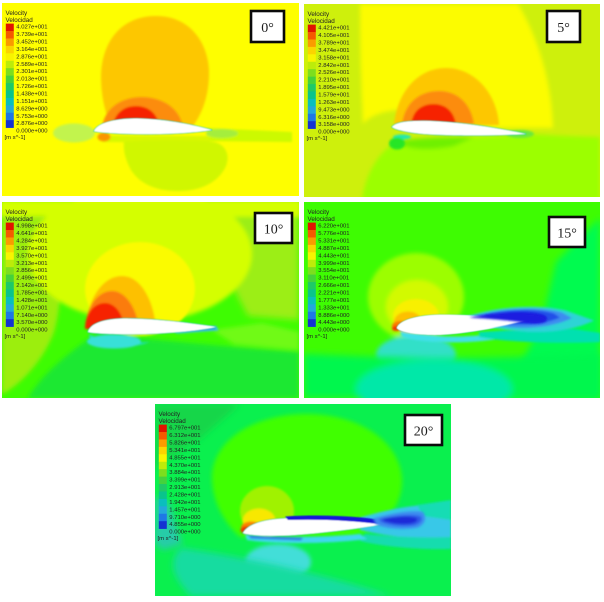  Describe the element at coordinates (333, 227) in the screenshot. I see `svg-text: 6.220e+001` at that location.